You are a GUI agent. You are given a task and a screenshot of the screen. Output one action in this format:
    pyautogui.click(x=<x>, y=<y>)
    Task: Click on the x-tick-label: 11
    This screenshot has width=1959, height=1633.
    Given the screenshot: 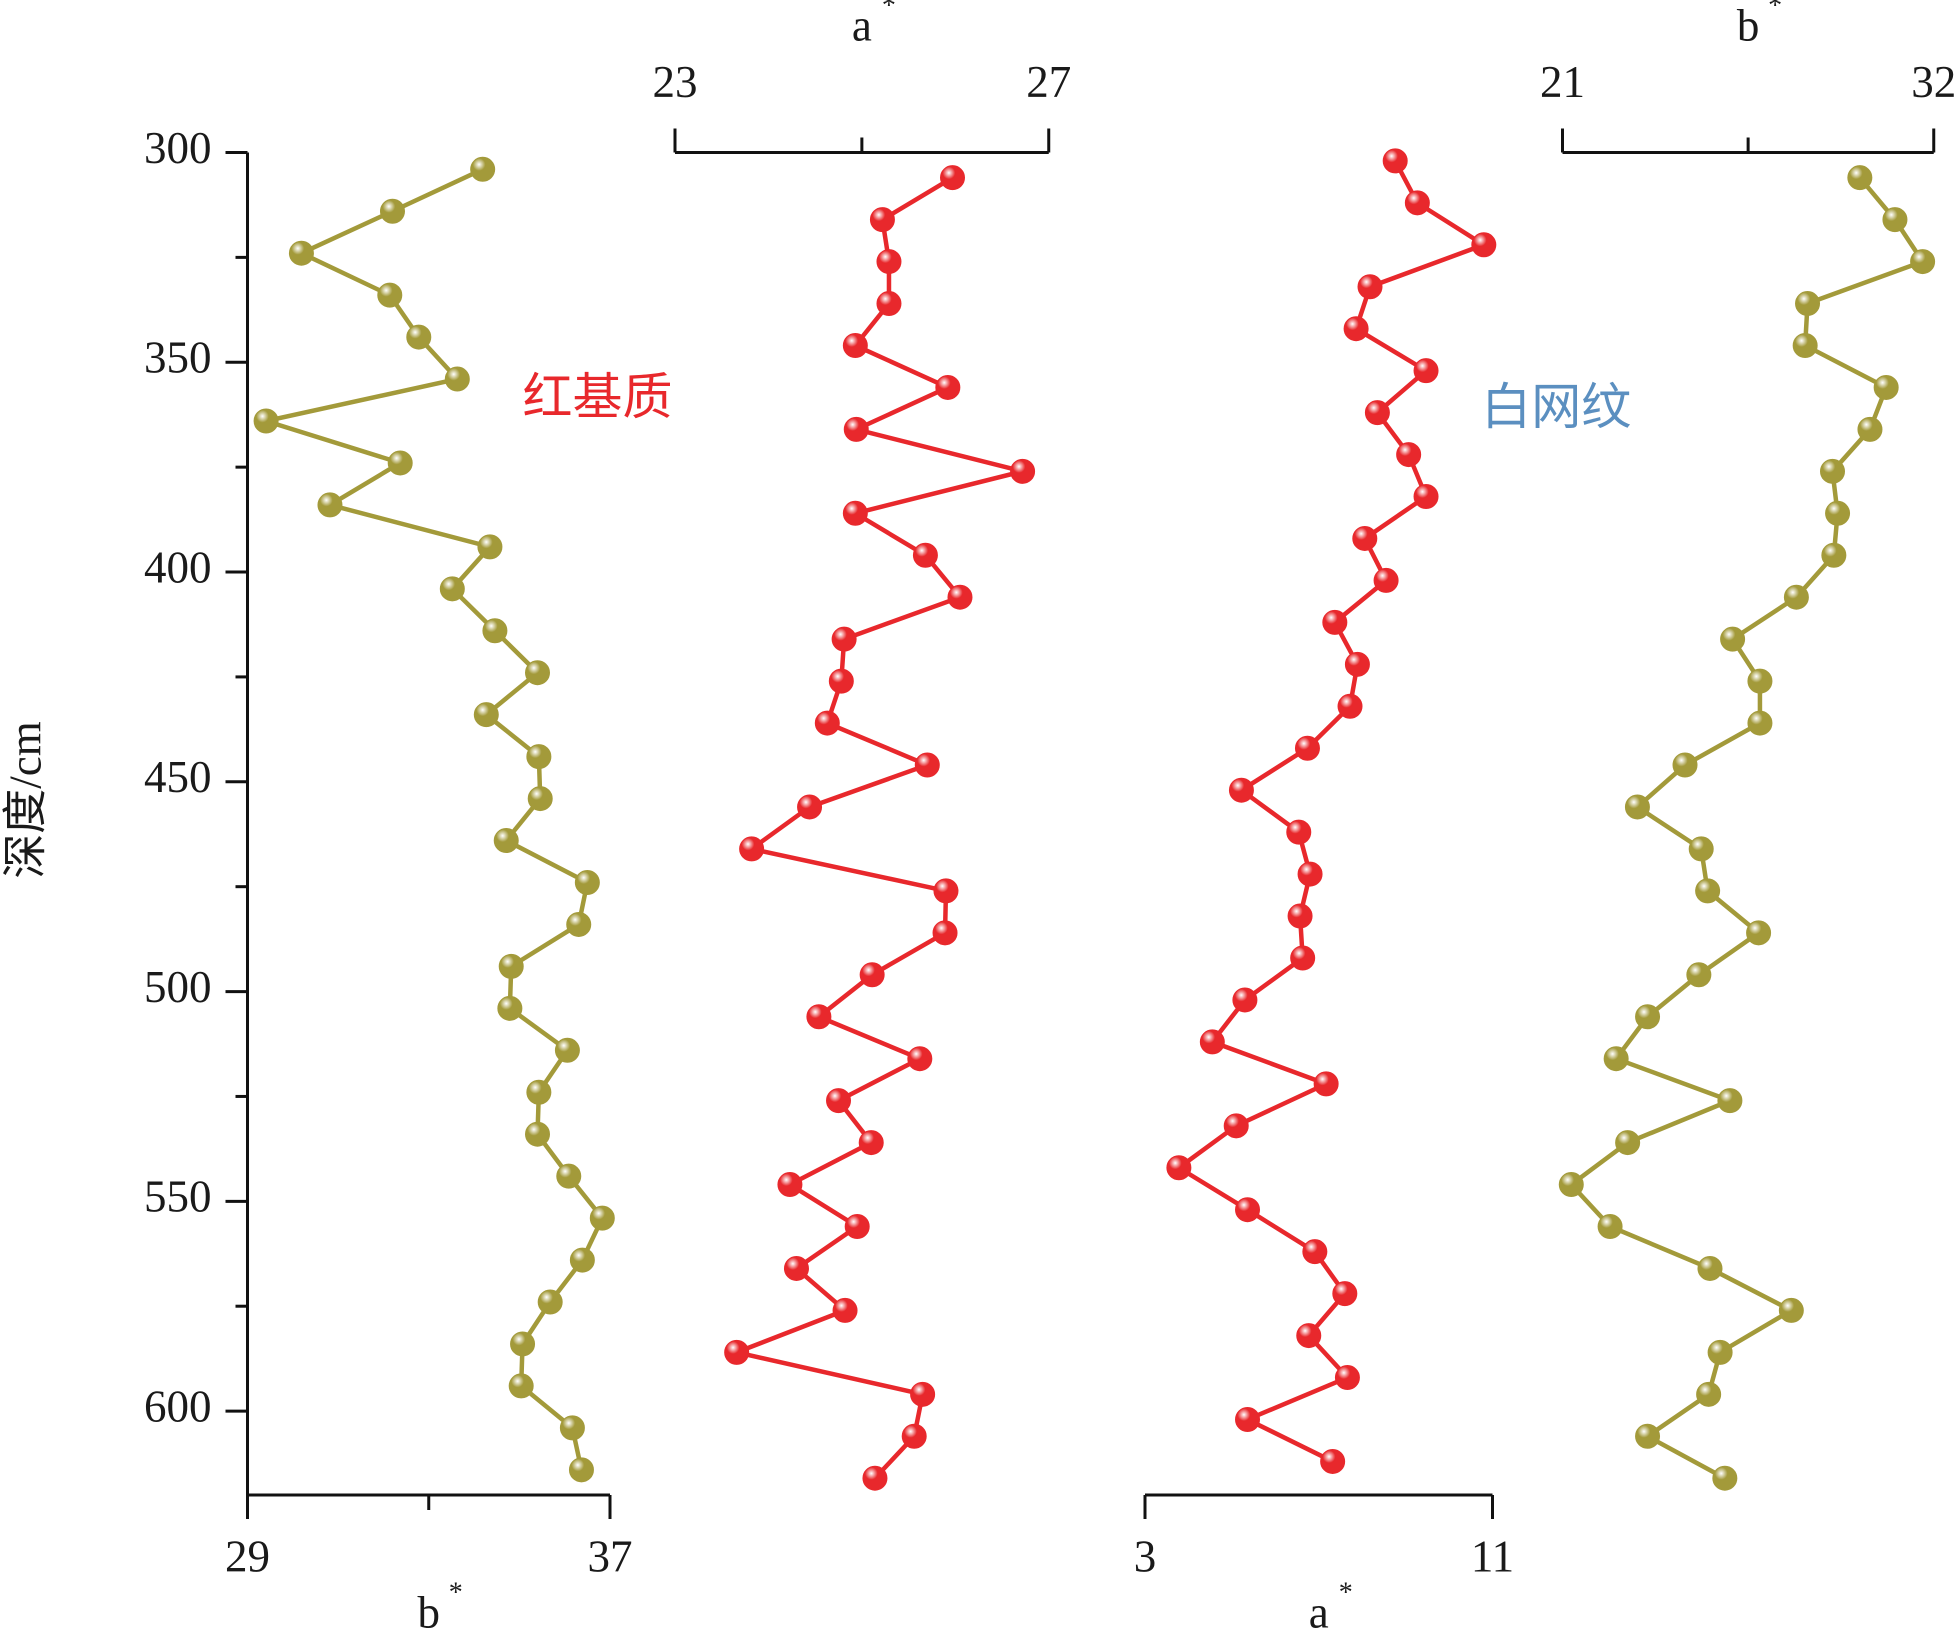 What is the action you would take?
    pyautogui.click(x=1492, y=1556)
    